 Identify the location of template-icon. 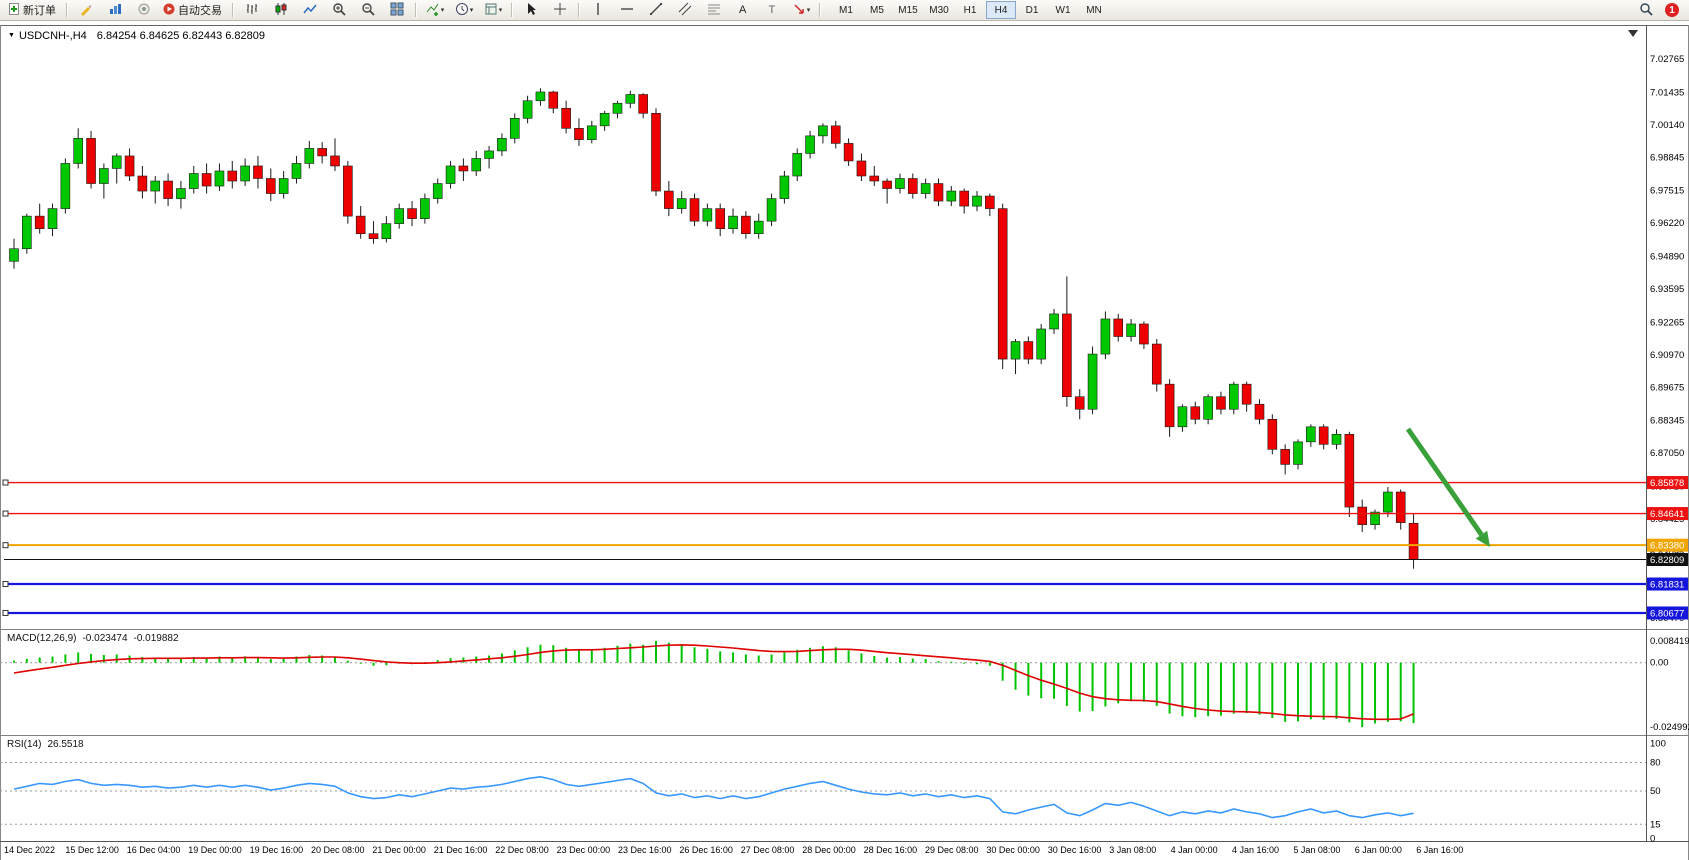
(491, 10).